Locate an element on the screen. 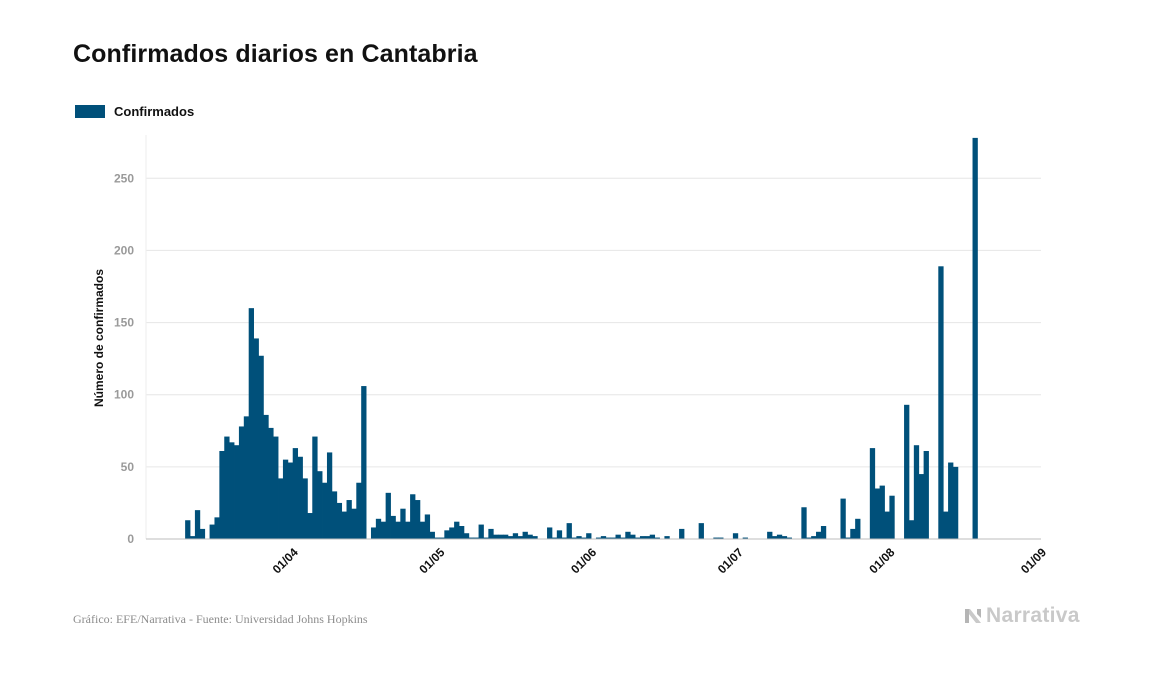  y-tick-label: 250 is located at coordinates (124, 178).